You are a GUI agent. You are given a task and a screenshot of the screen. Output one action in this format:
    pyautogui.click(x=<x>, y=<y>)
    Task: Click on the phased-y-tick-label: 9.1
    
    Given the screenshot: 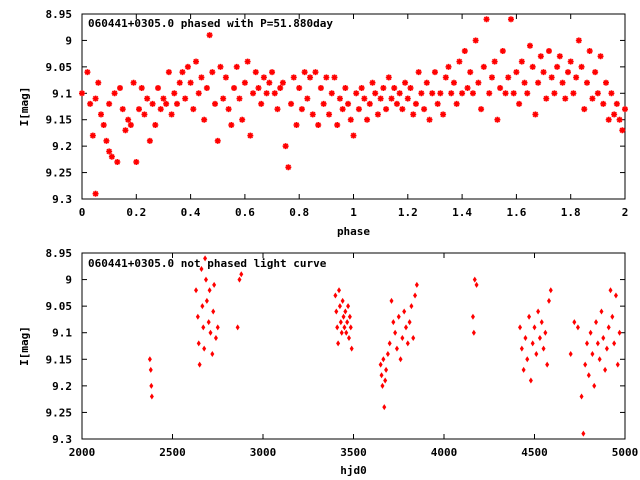 What is the action you would take?
    pyautogui.click(x=62, y=93)
    